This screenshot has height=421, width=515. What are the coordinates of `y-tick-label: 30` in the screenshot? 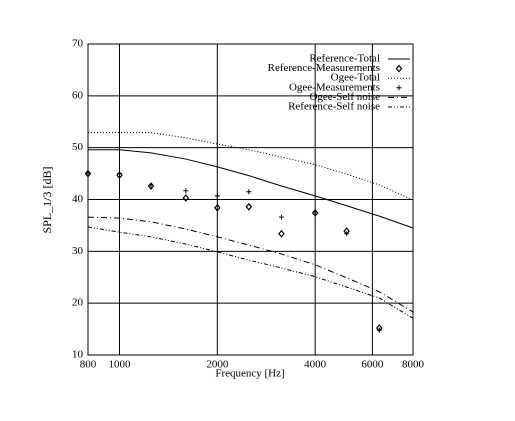 It's located at (78, 251).